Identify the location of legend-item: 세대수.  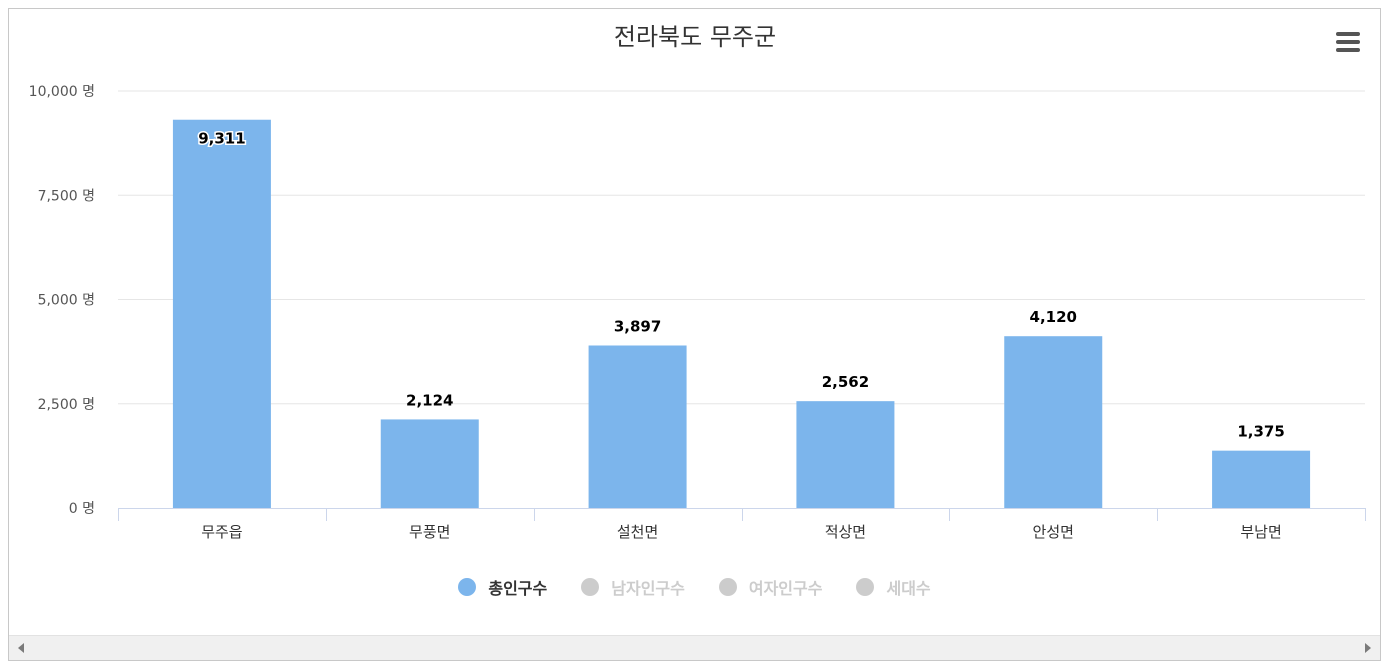
(893, 587).